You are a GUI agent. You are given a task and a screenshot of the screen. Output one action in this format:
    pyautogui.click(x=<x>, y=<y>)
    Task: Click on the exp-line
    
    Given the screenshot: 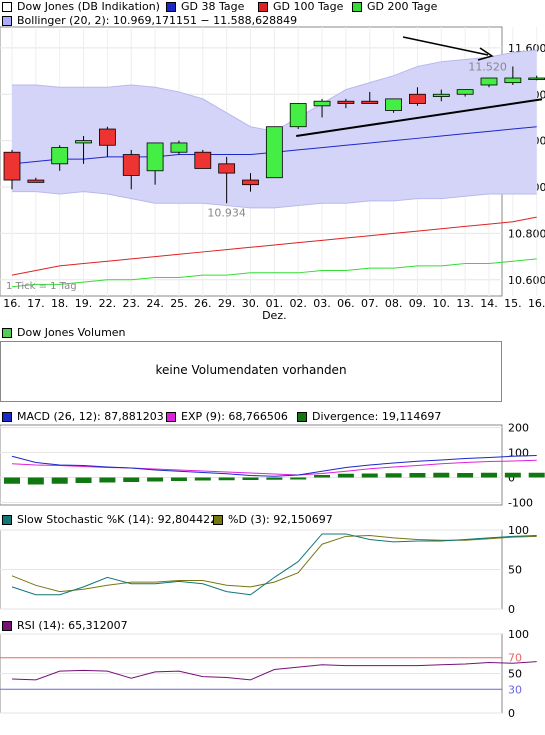 What is the action you would take?
    pyautogui.click(x=274, y=467)
    